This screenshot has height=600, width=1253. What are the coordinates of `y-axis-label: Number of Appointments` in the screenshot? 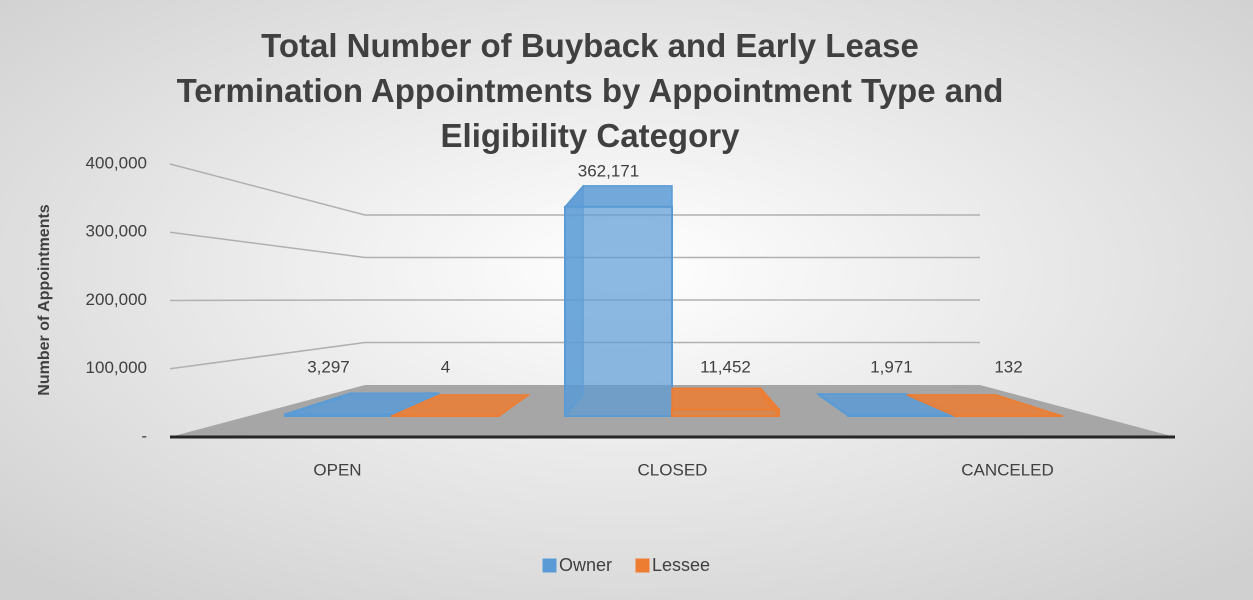 It's located at (44, 300).